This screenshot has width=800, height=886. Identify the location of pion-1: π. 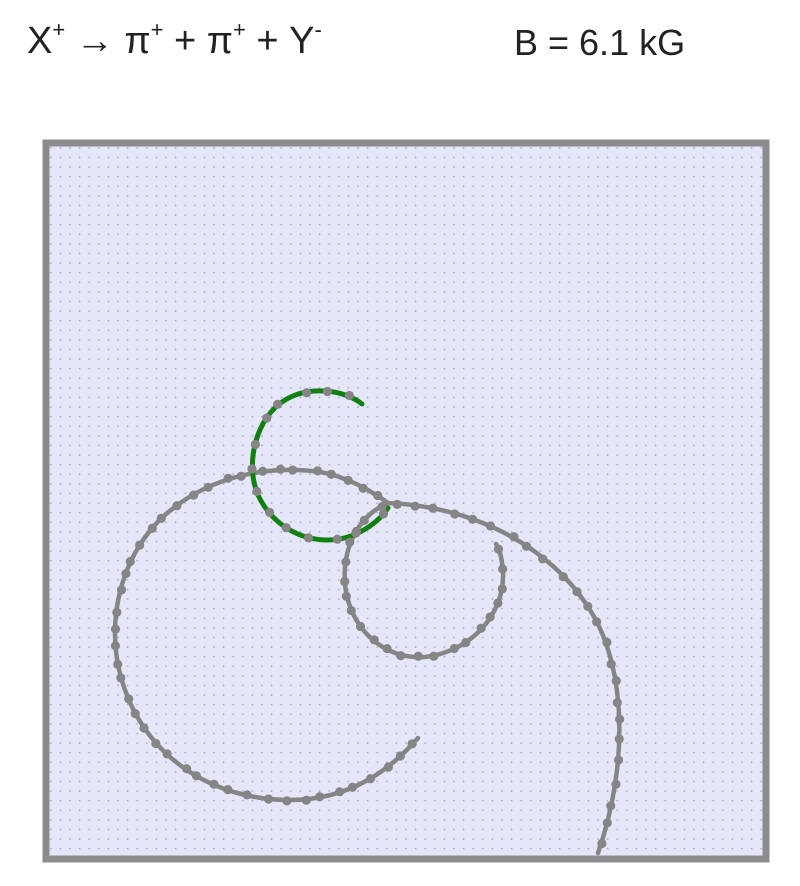
(137, 41).